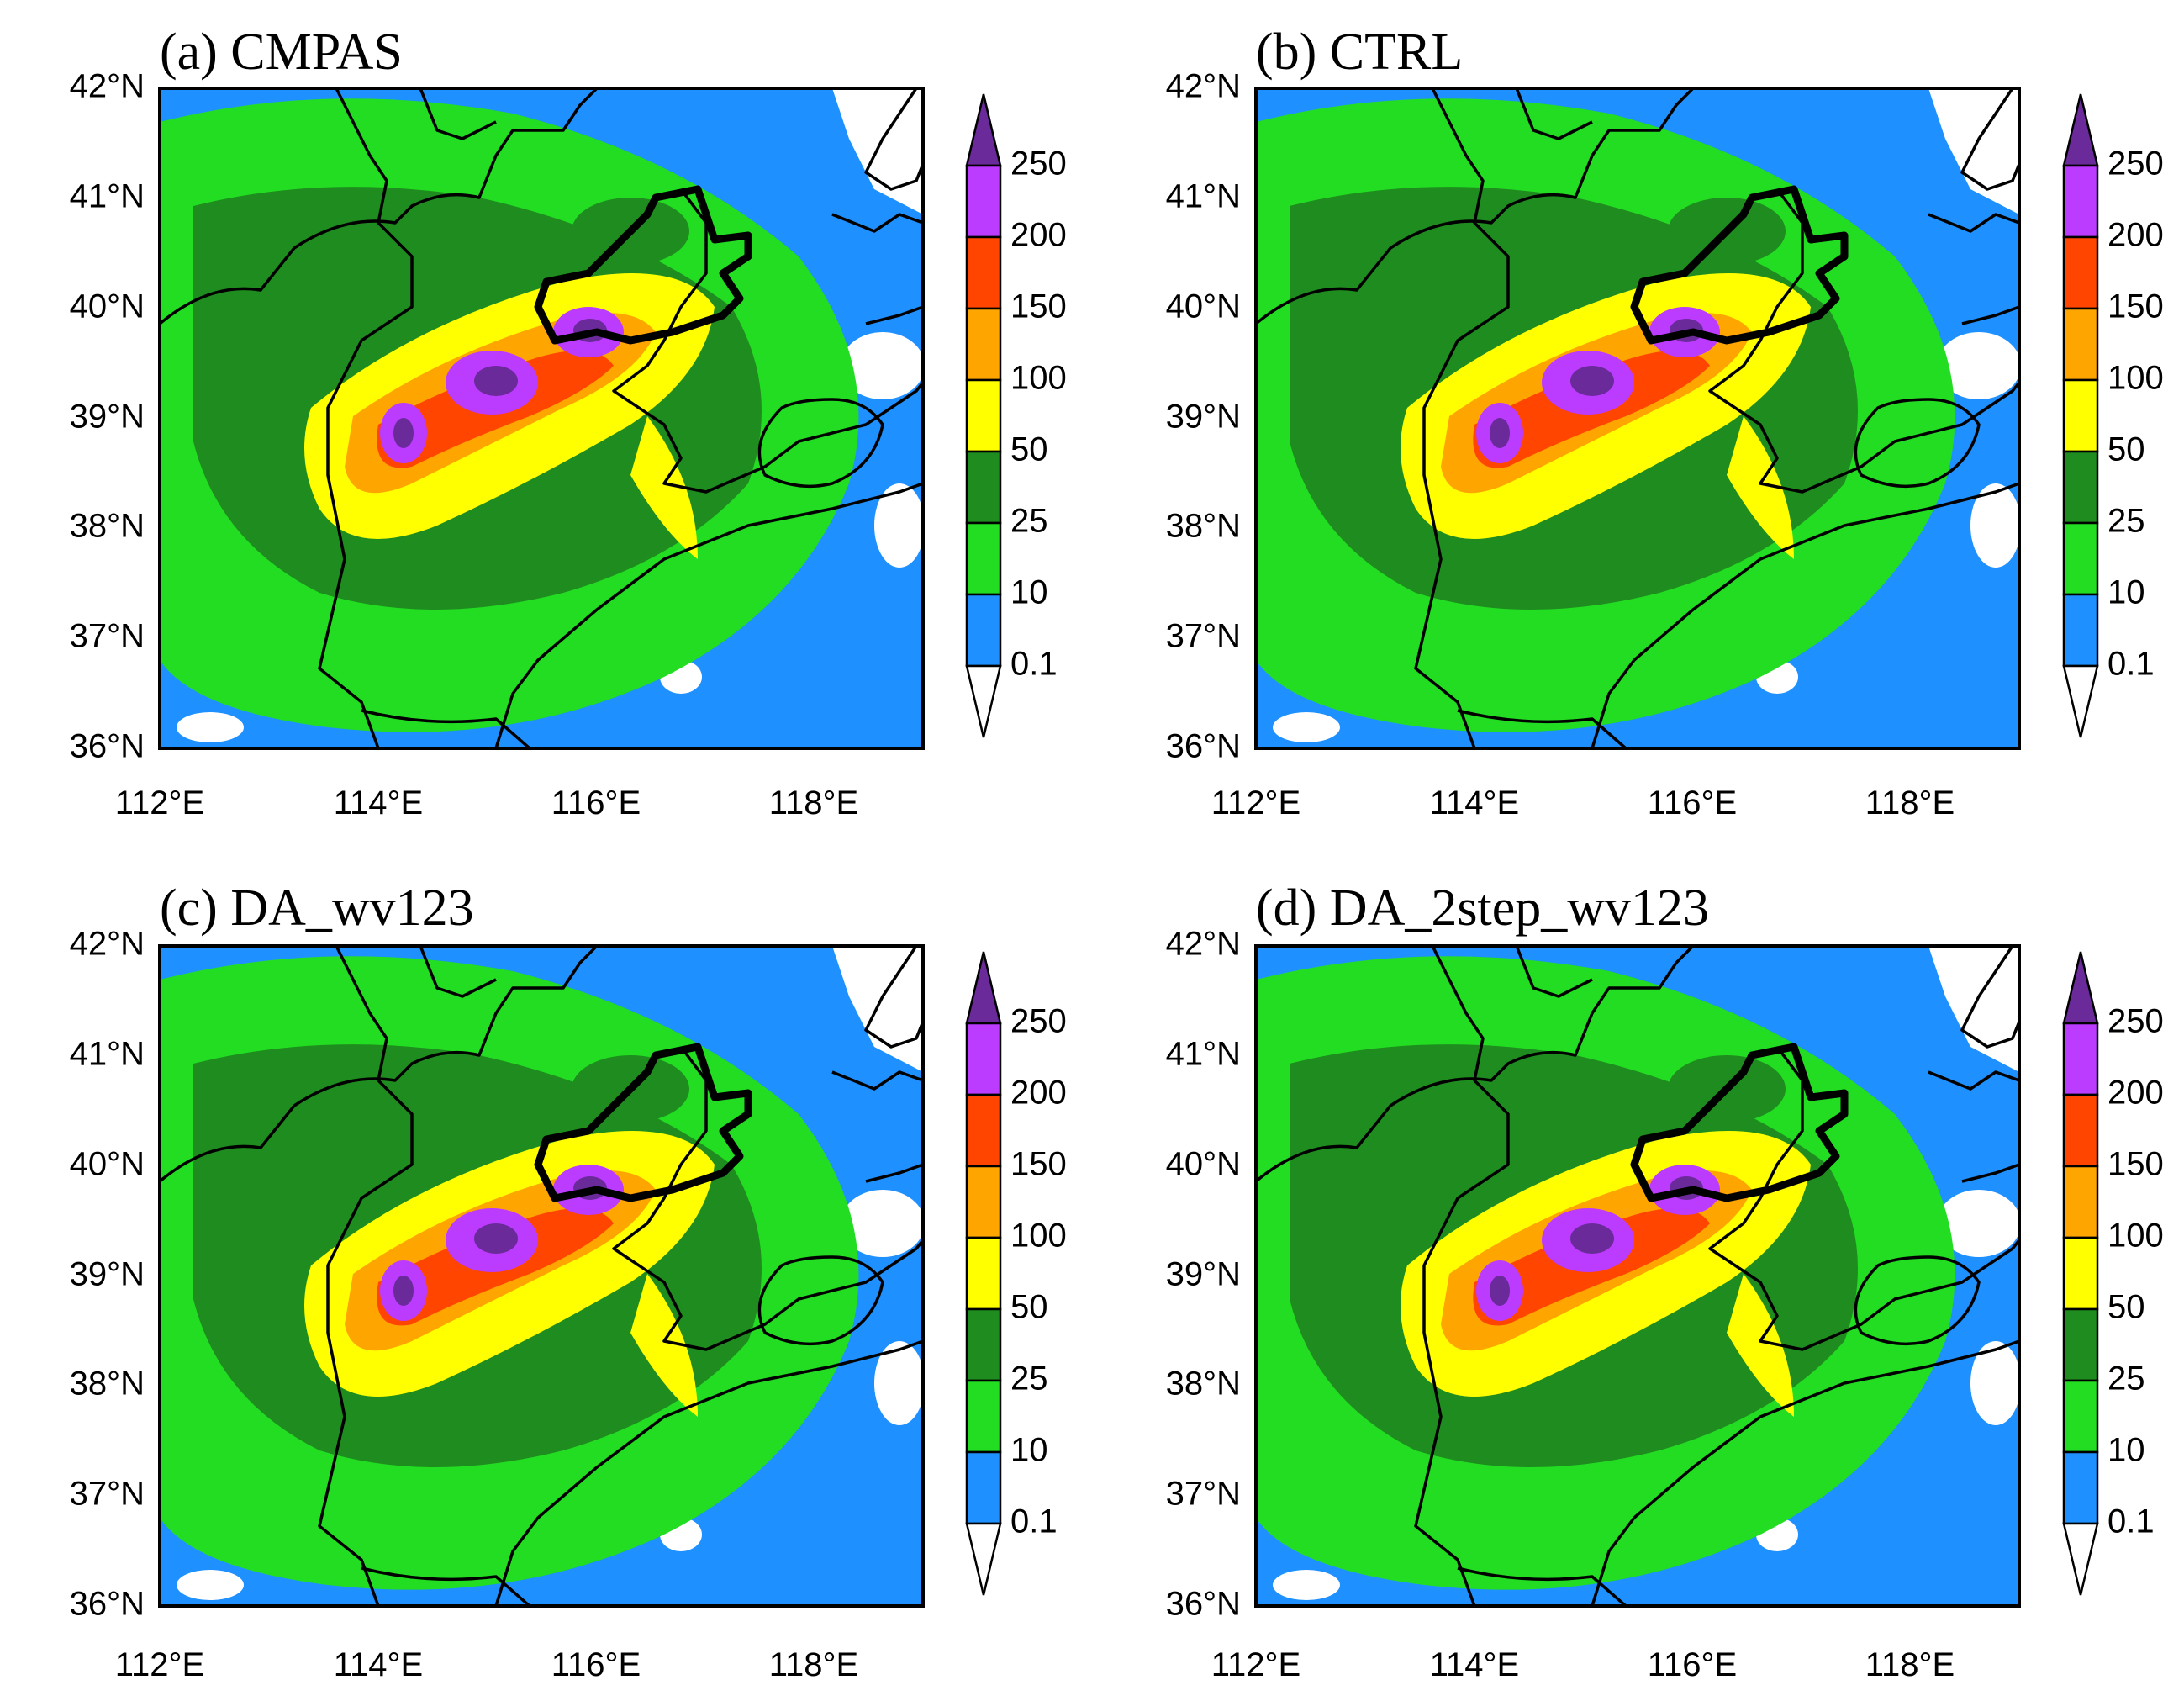 The height and width of the screenshot is (1701, 2184). I want to click on lon-tick-label: 112°E, so click(159, 802).